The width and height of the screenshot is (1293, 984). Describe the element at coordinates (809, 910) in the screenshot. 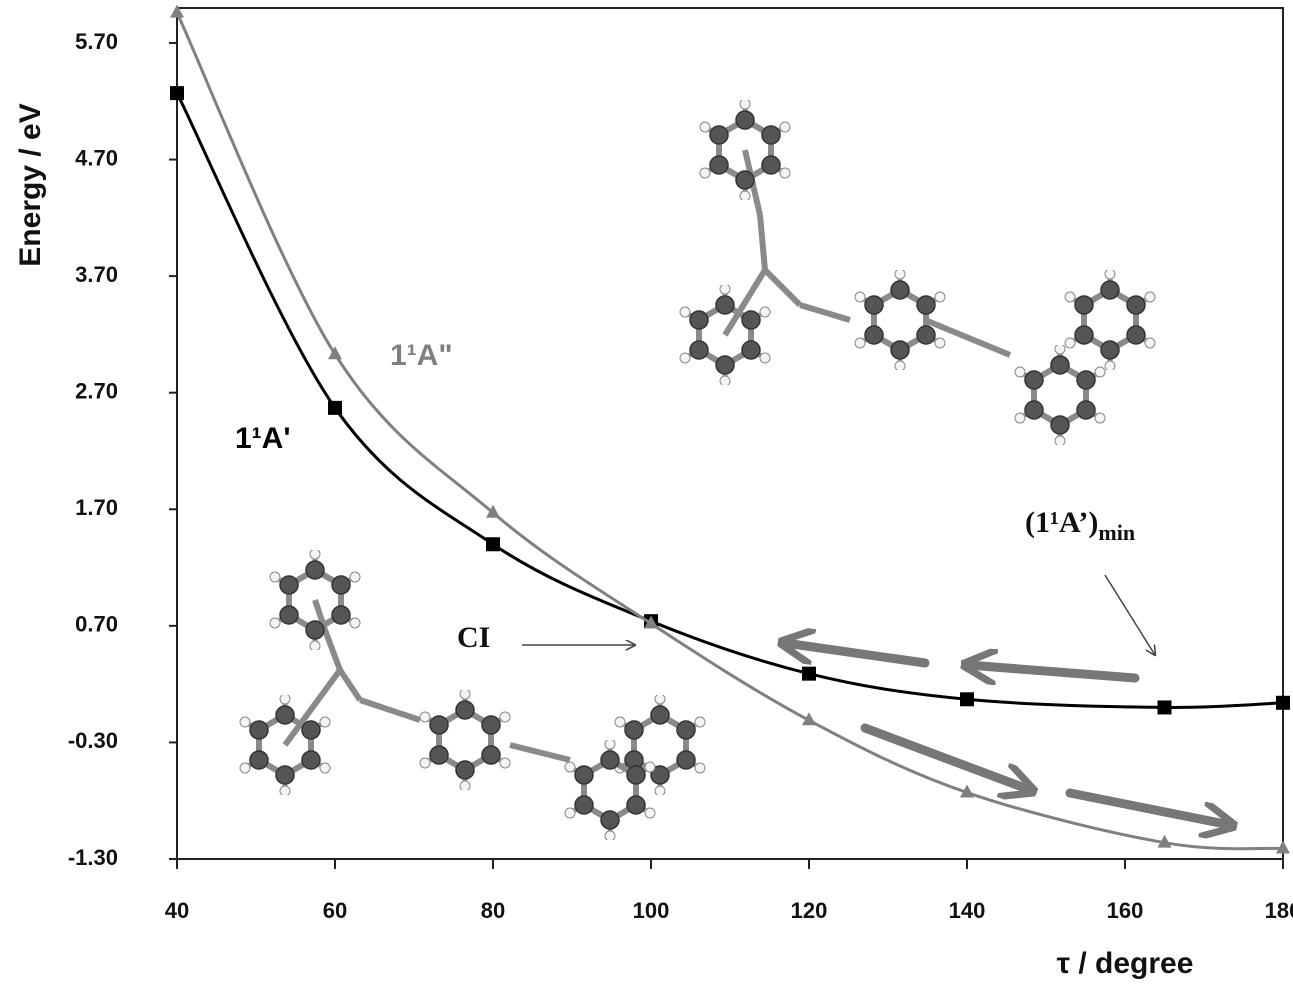

I see `x-tick-label: 120` at that location.